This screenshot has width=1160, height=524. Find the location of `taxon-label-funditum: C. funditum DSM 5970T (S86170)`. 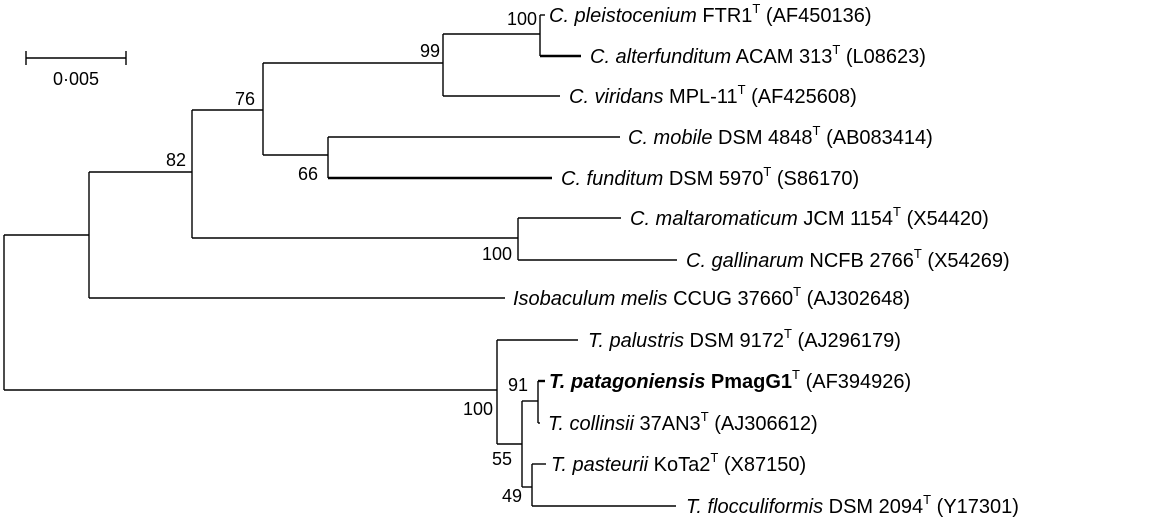

taxon-label-funditum: C. funditum DSM 5970T (S86170) is located at coordinates (710, 177).